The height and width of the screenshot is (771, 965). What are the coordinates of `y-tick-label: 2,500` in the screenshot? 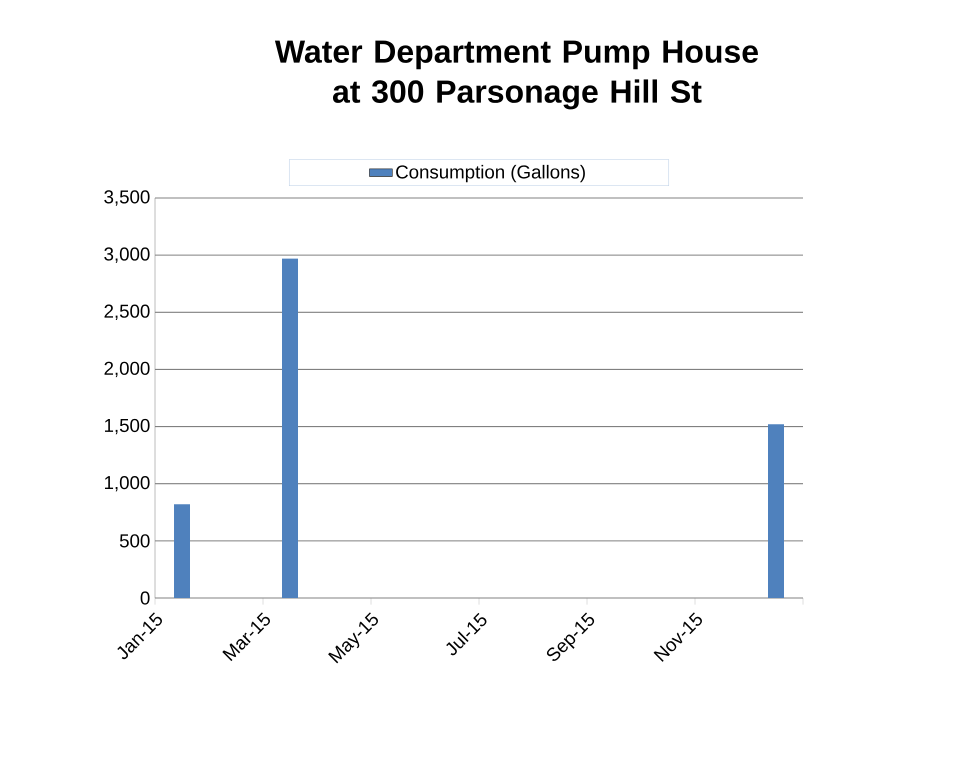 It's located at (127, 312).